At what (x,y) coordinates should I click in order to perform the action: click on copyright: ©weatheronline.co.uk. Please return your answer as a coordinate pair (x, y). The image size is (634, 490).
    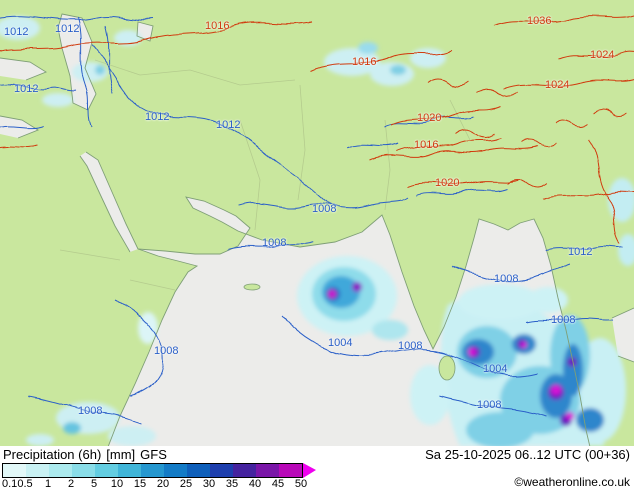
    Looking at the image, I should click on (572, 482).